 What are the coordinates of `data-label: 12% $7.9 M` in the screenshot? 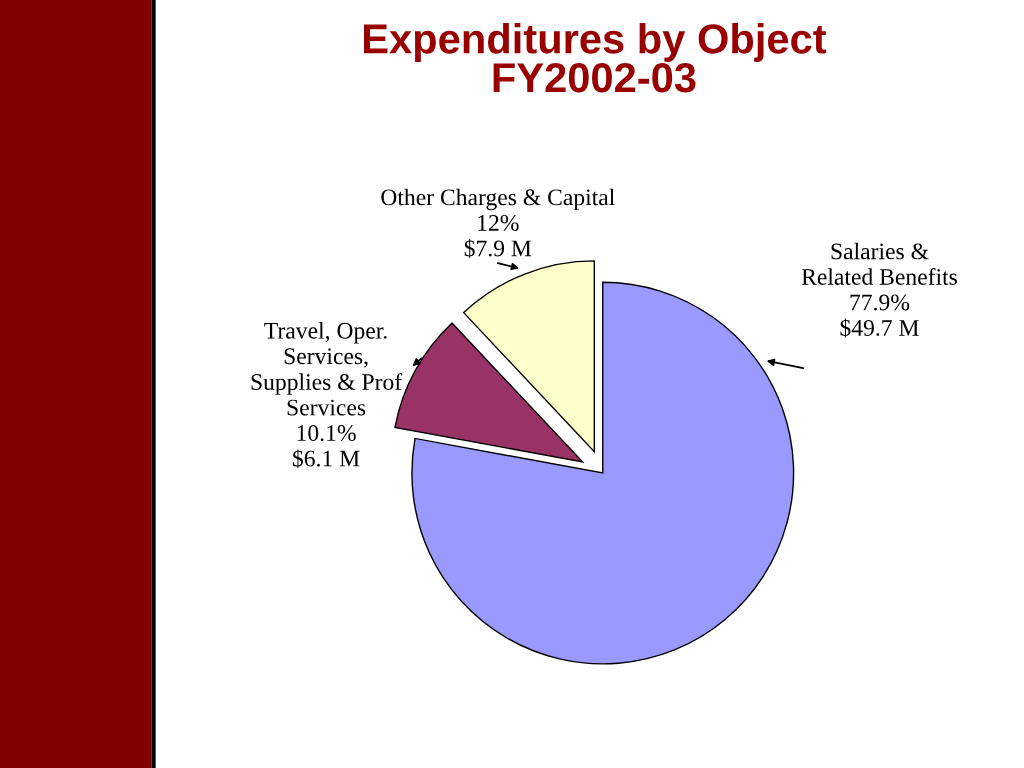 It's located at (498, 236).